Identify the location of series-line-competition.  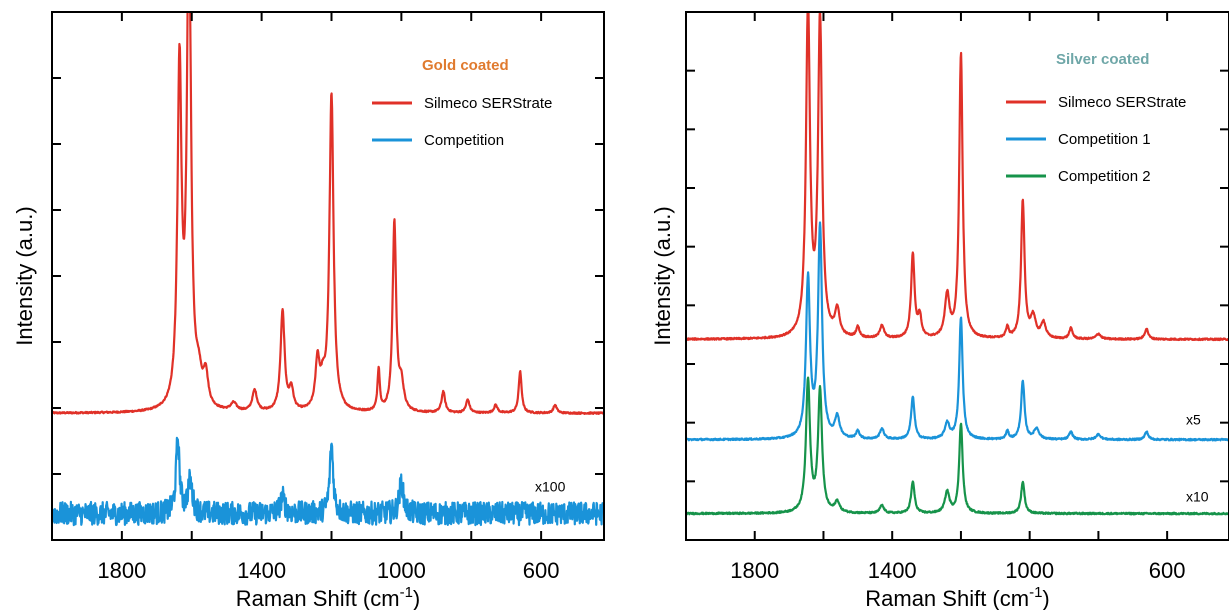
(328, 481).